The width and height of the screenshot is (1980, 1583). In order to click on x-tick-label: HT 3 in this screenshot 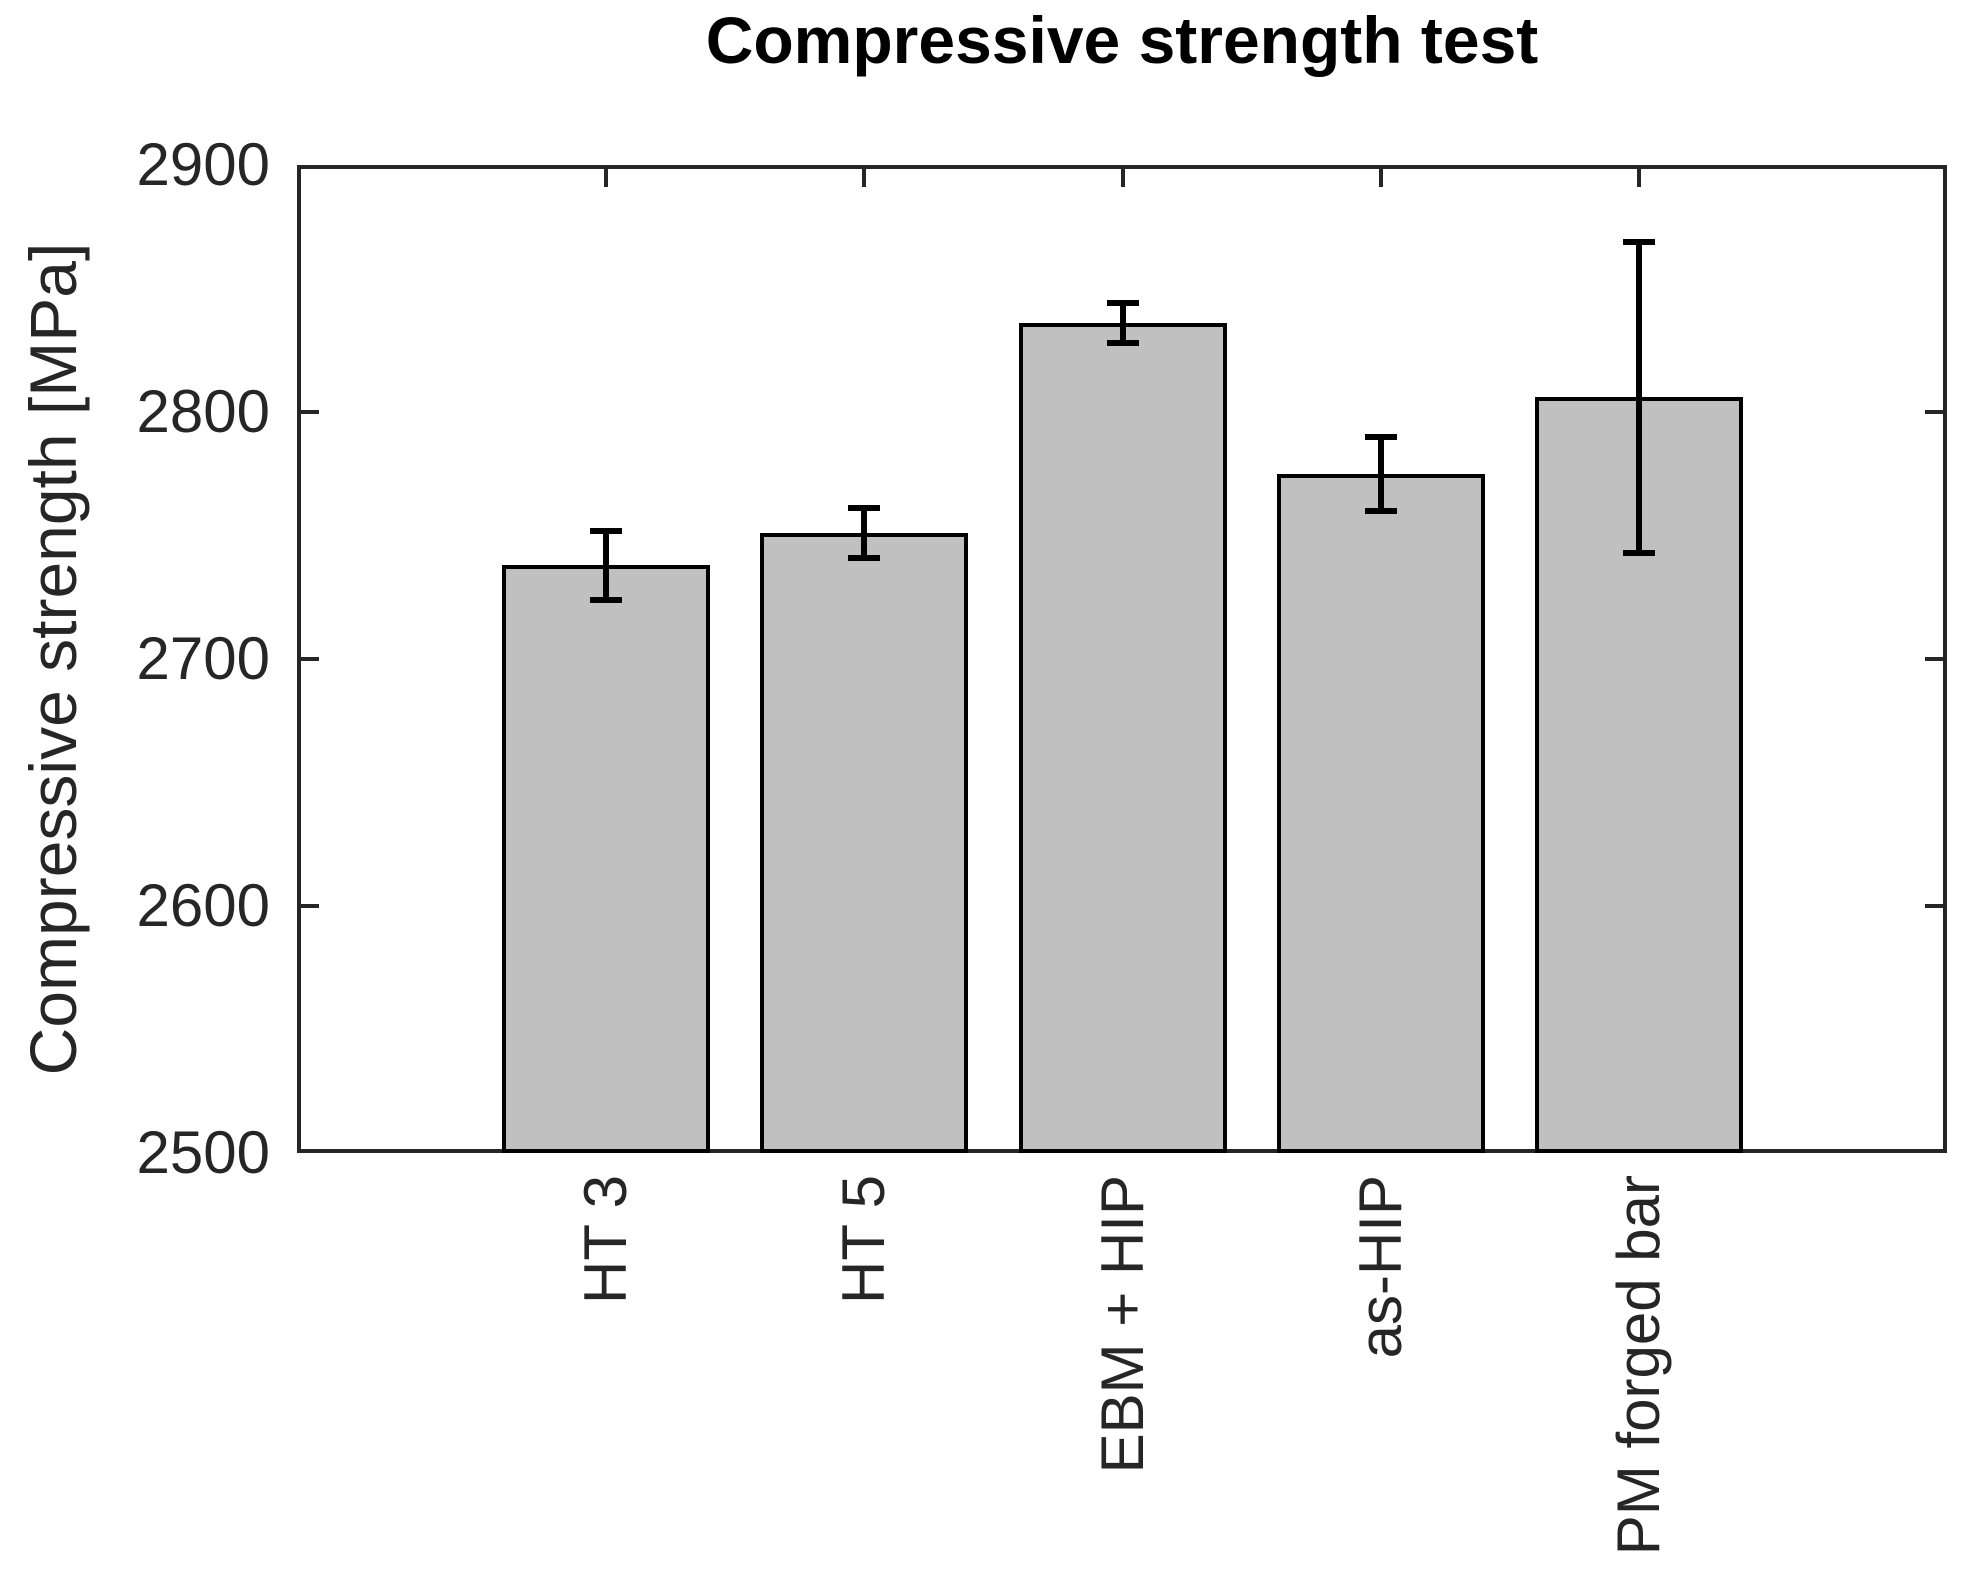, I will do `click(605, 1239)`.